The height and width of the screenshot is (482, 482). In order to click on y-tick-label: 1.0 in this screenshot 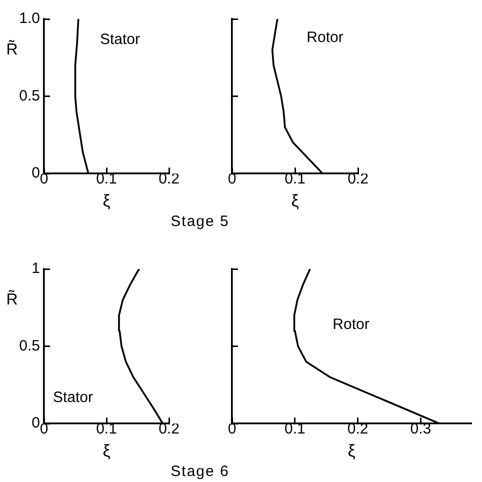, I will do `click(29, 19)`.